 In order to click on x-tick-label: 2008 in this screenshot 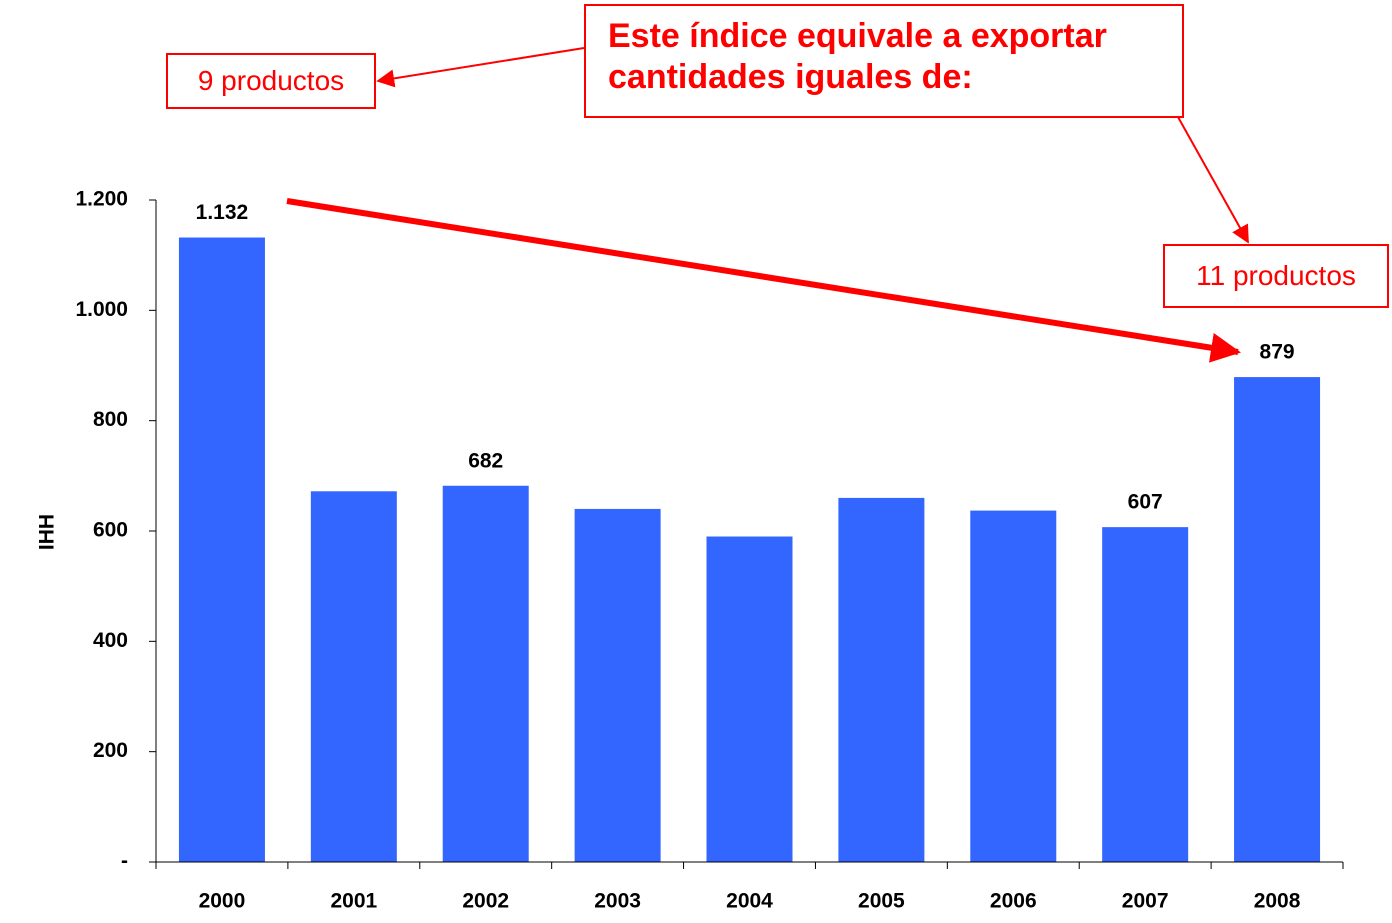, I will do `click(1277, 901)`.